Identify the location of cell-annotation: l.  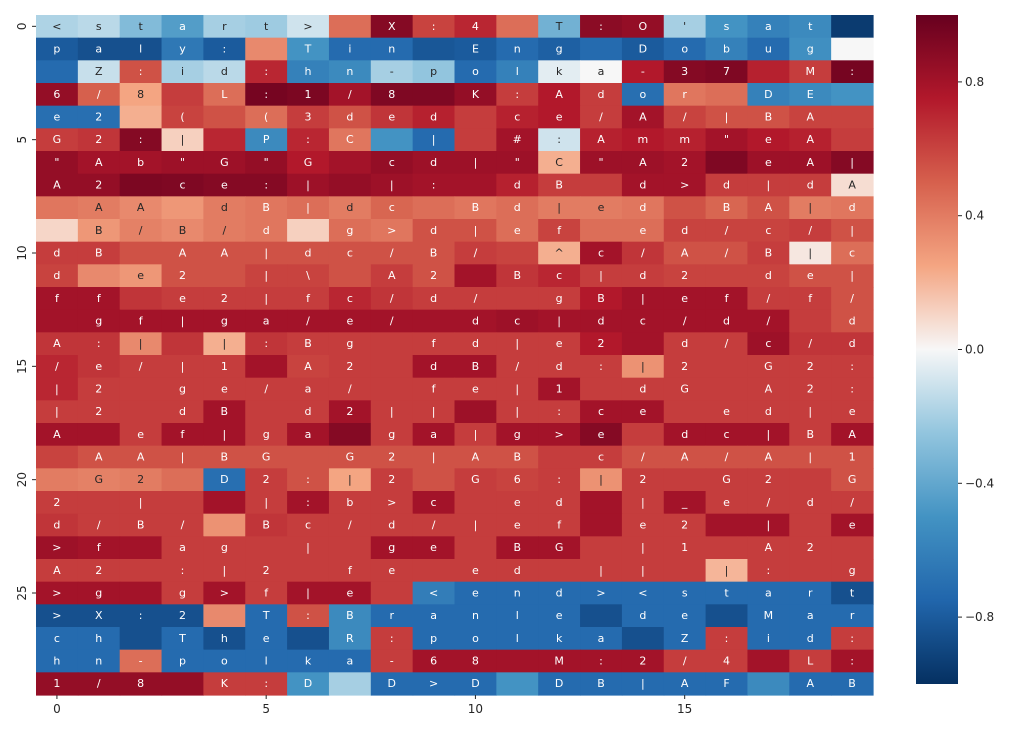
(517, 615).